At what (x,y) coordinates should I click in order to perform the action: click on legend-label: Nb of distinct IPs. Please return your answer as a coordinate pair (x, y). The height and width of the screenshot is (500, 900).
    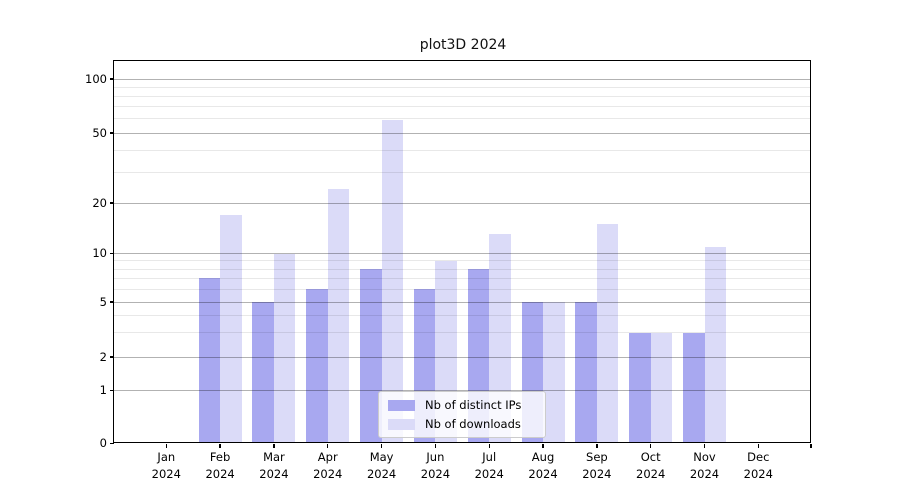
    Looking at the image, I should click on (473, 405).